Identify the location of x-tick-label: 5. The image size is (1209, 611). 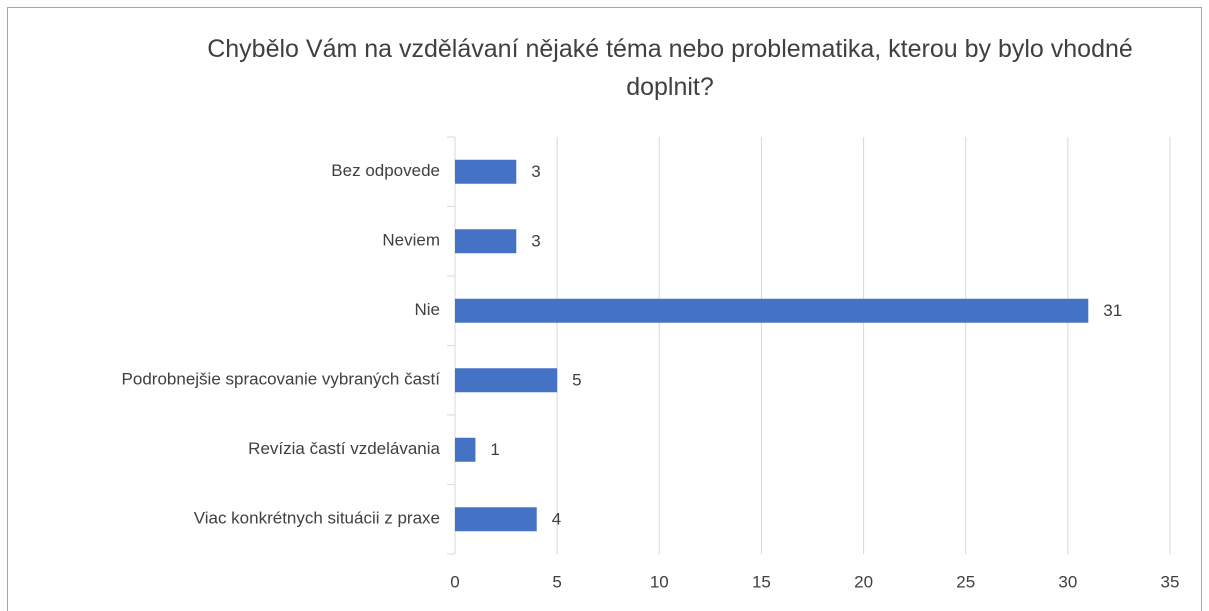
(556, 581).